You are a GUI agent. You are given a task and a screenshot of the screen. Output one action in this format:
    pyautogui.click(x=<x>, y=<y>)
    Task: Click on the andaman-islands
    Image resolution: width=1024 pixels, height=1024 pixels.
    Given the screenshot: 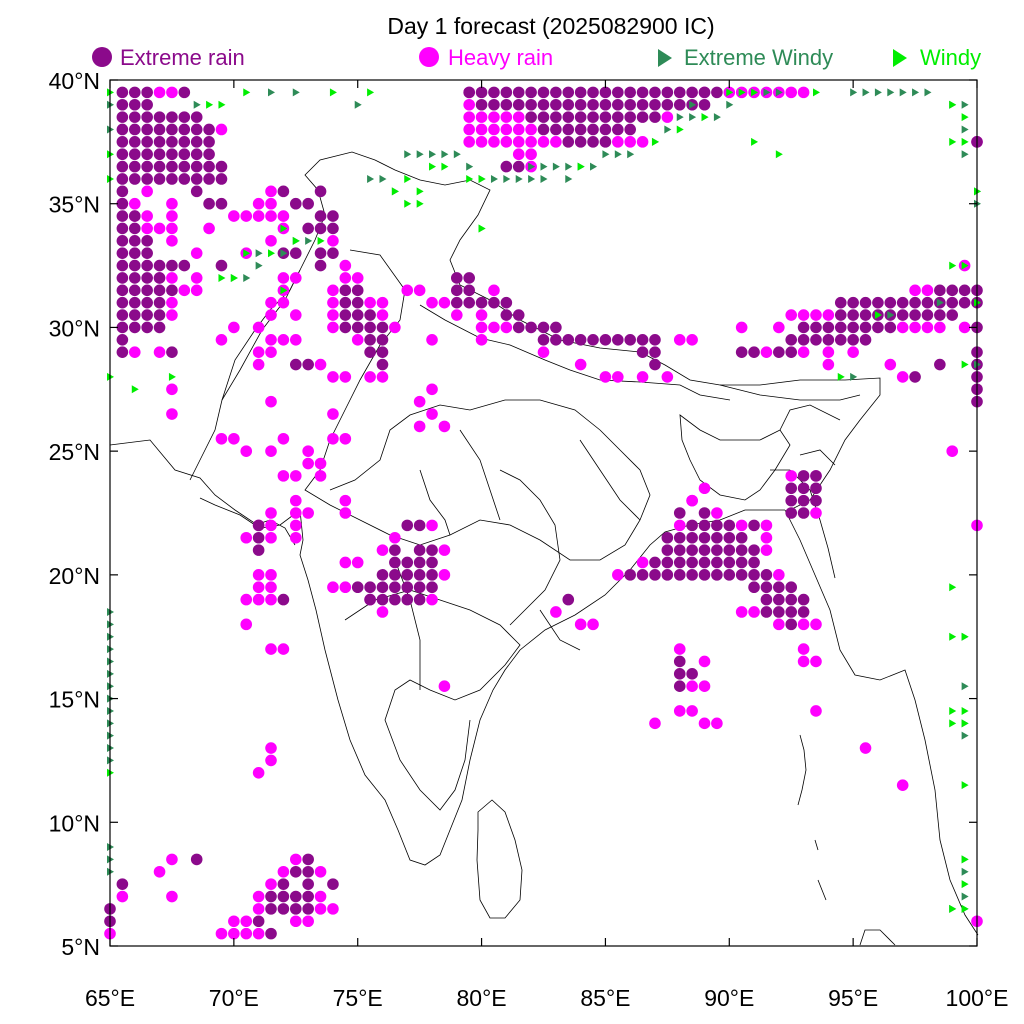 What is the action you would take?
    pyautogui.click(x=812, y=817)
    